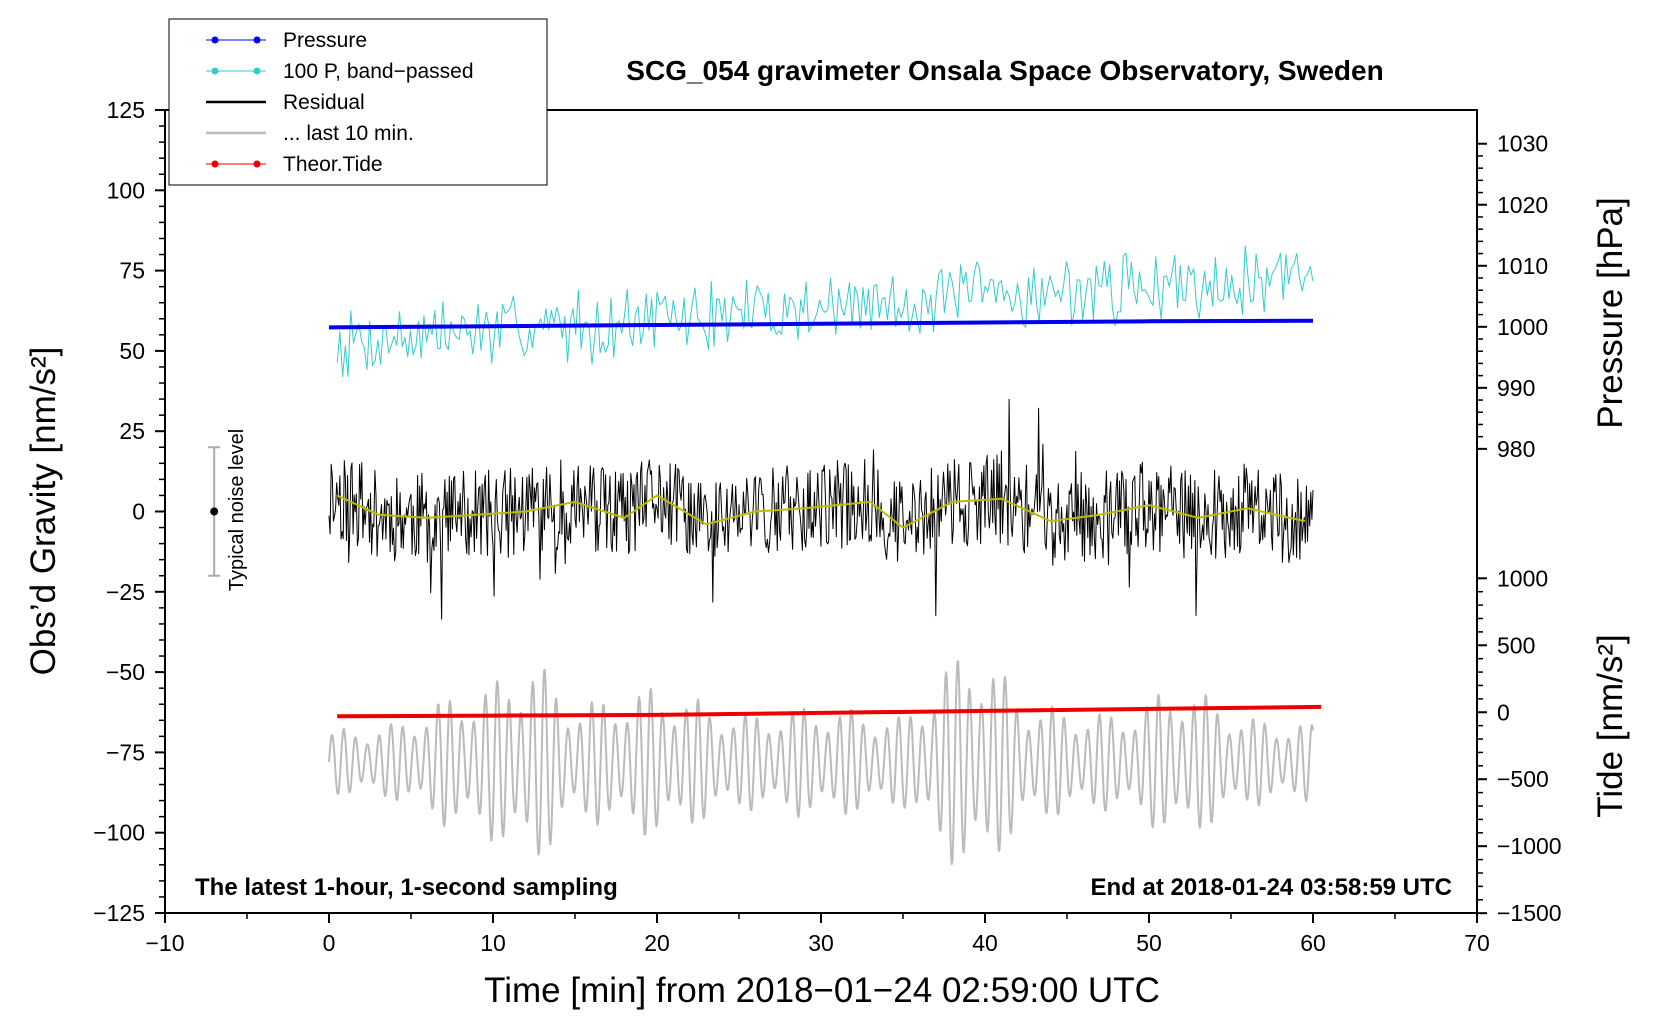 The image size is (1660, 1020). Describe the element at coordinates (125, 672) in the screenshot. I see `y-tick-label: −50` at that location.